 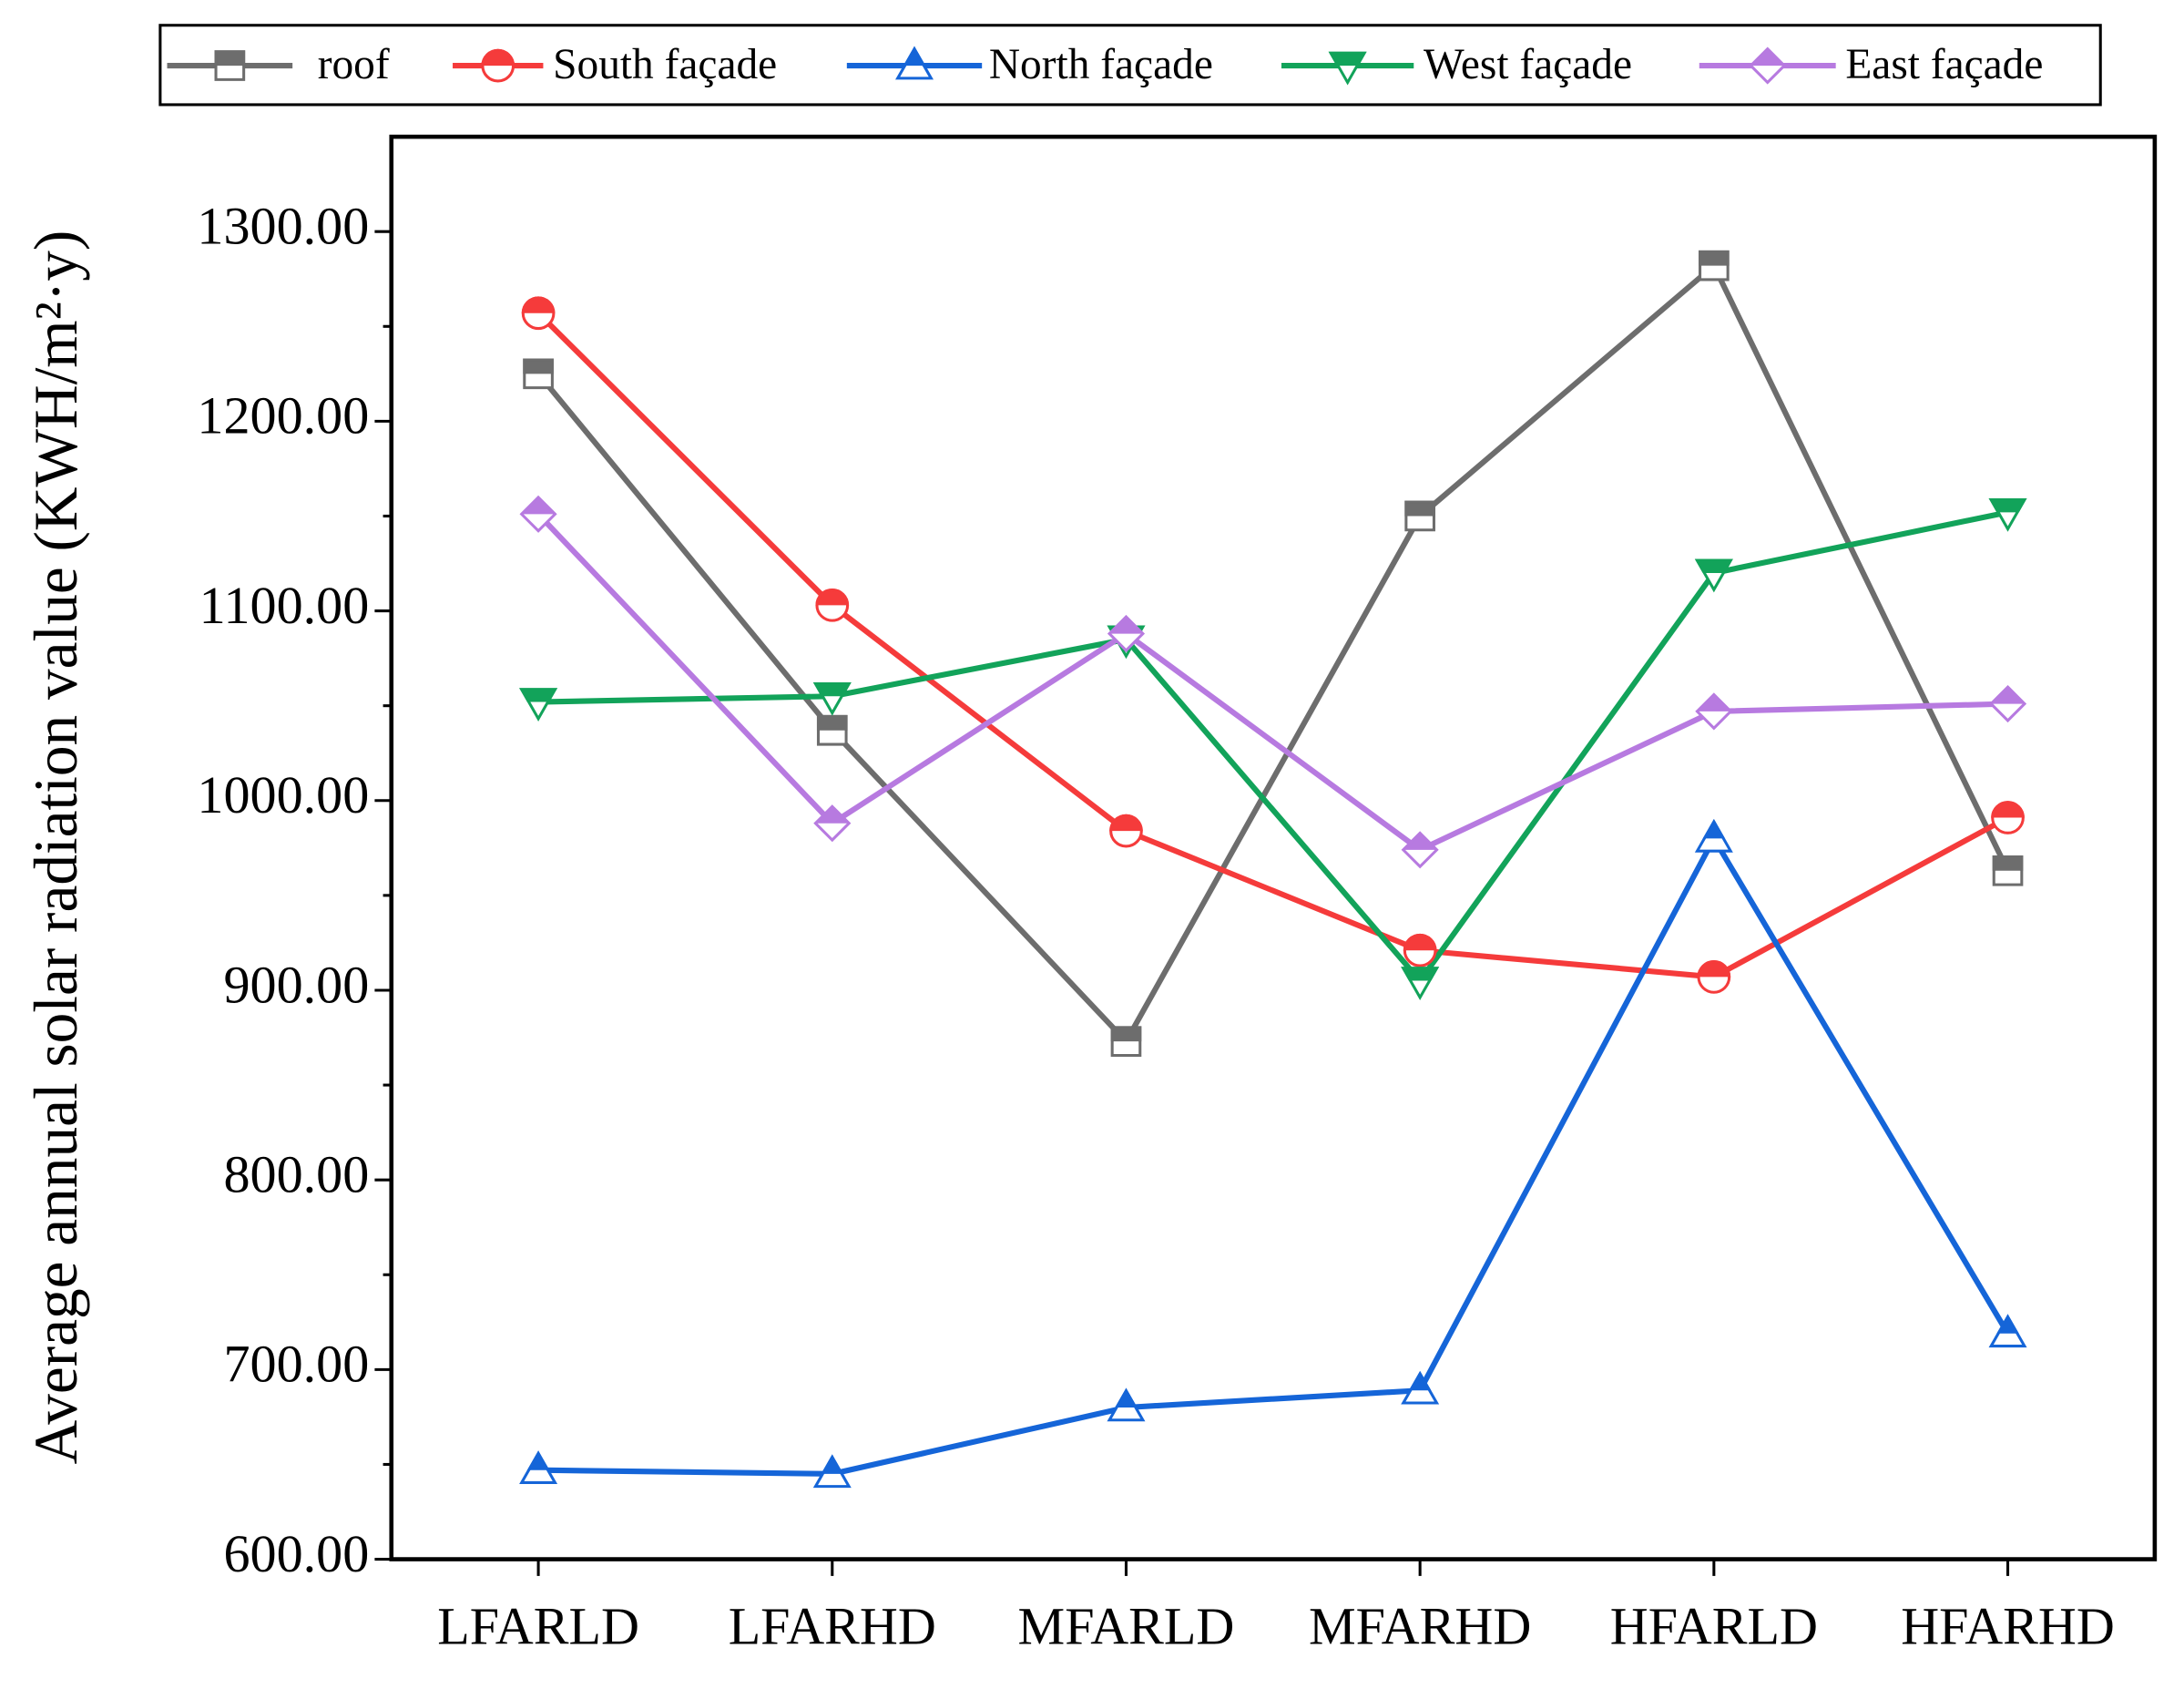 What do you see at coordinates (1528, 64) in the screenshot?
I see `legend-label: West façade` at bounding box center [1528, 64].